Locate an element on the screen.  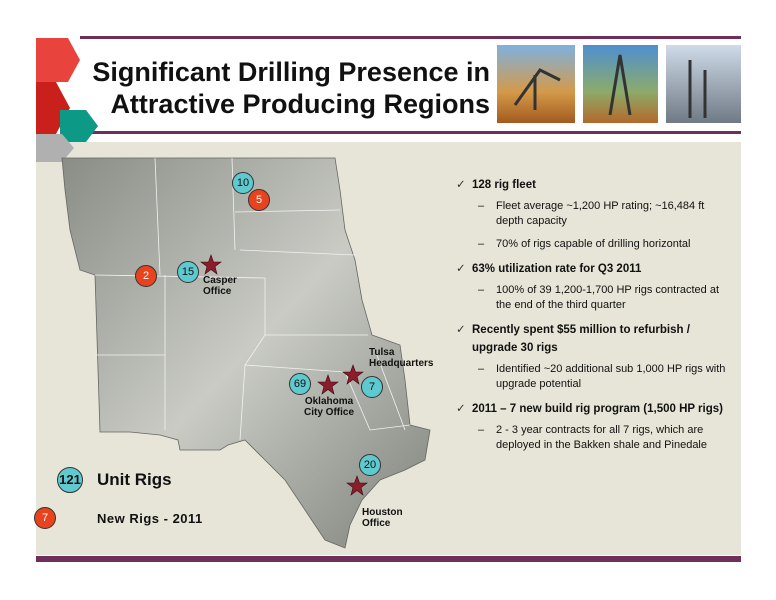
office-label-line: Headquarters is located at coordinates (401, 363).